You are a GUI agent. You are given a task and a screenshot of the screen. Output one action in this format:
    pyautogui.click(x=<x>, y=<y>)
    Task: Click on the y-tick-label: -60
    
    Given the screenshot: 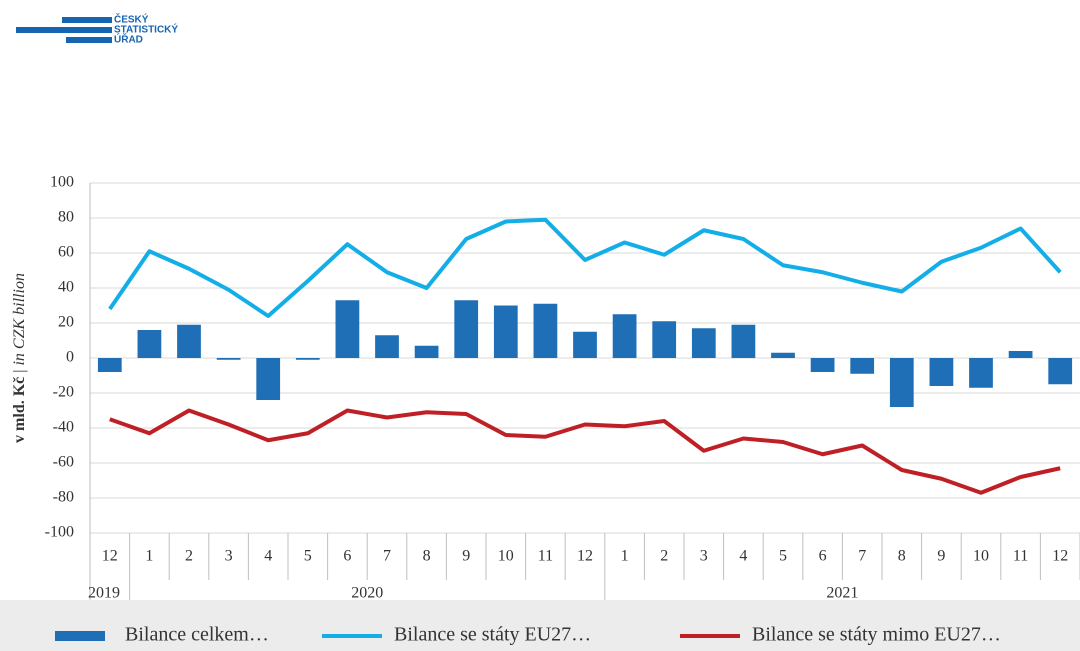 What is the action you would take?
    pyautogui.click(x=63, y=462)
    